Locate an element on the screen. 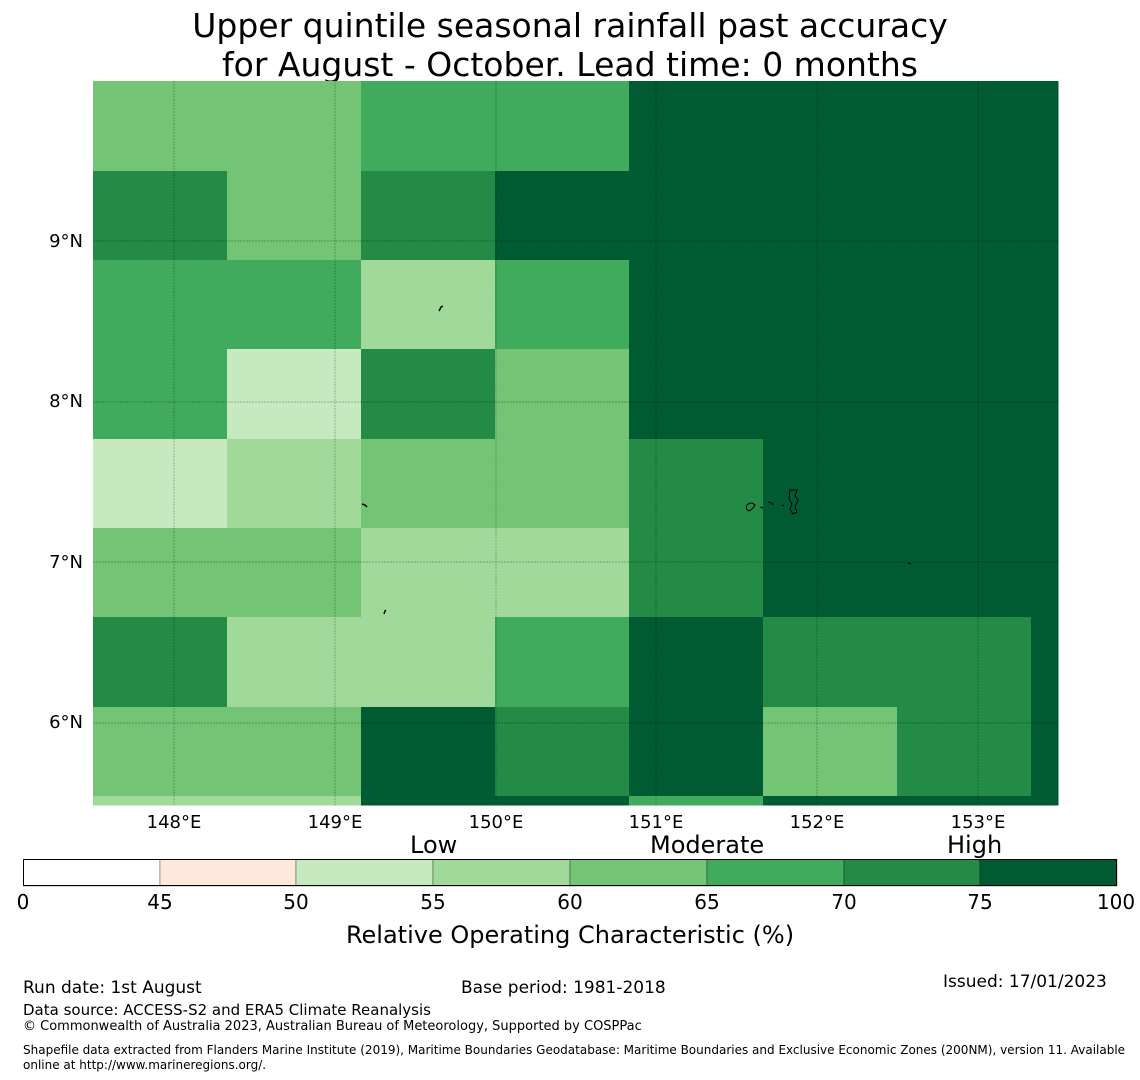 This screenshot has height=1080, width=1140. lon-label-151e: 151°E is located at coordinates (656, 822).